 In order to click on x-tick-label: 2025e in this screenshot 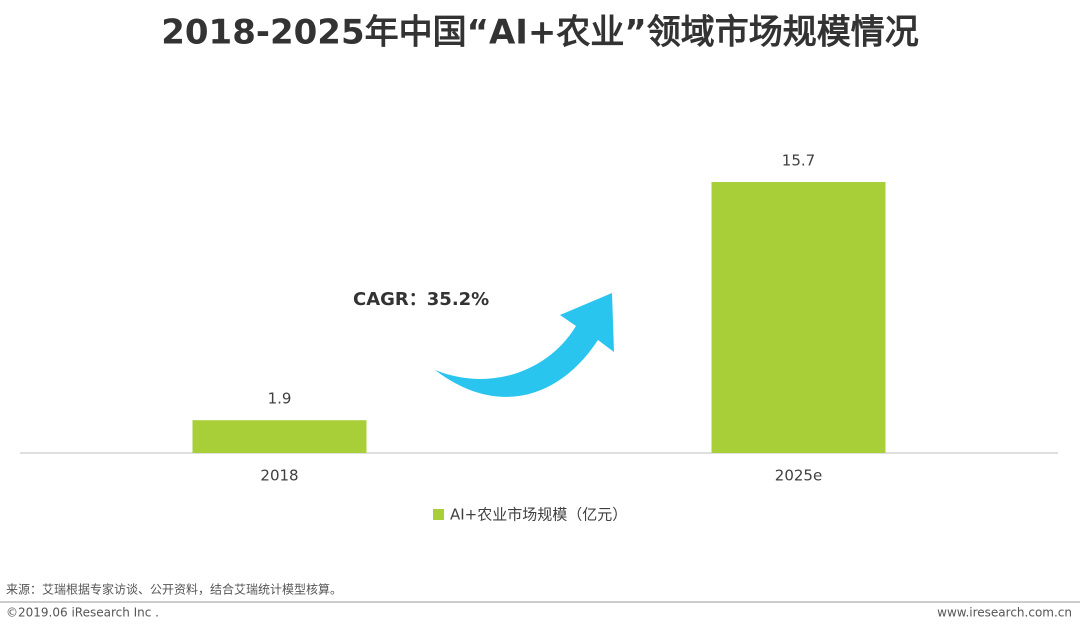, I will do `click(798, 476)`.